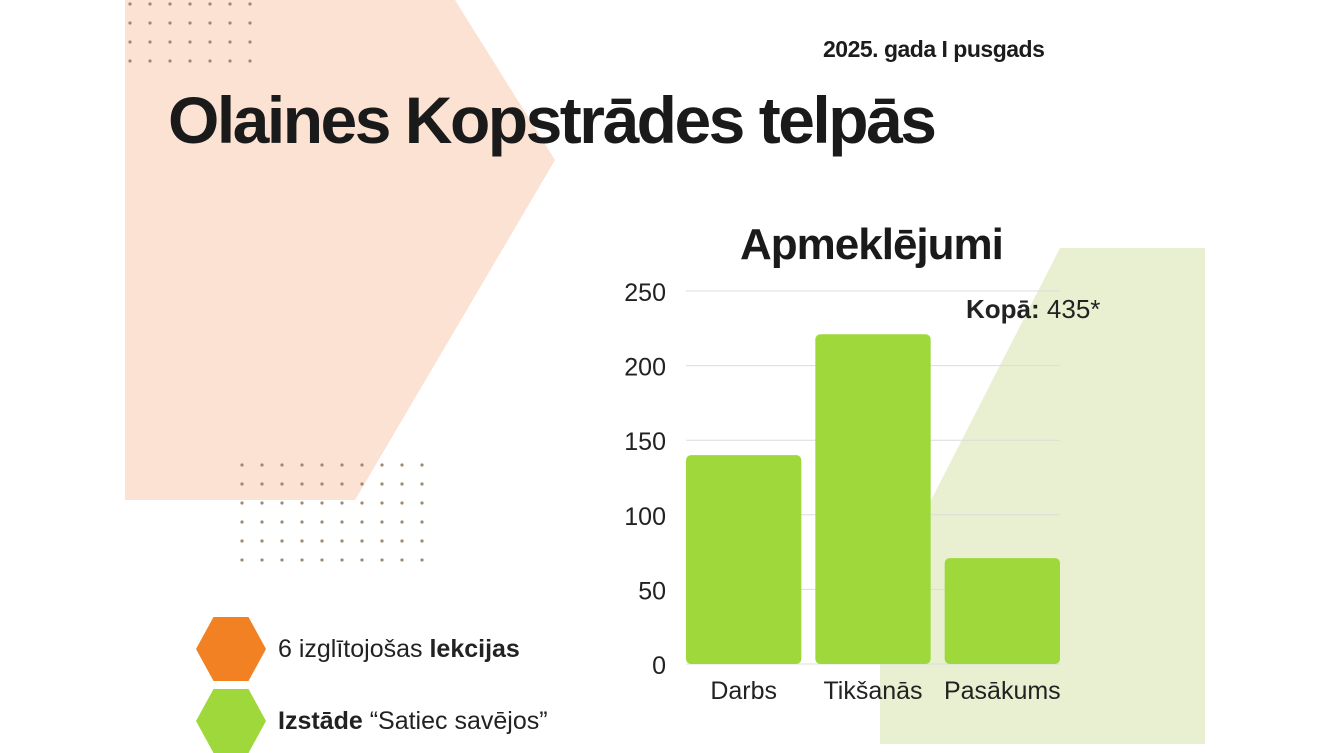 This screenshot has width=1324, height=753. I want to click on y-tick-label: 100, so click(645, 517).